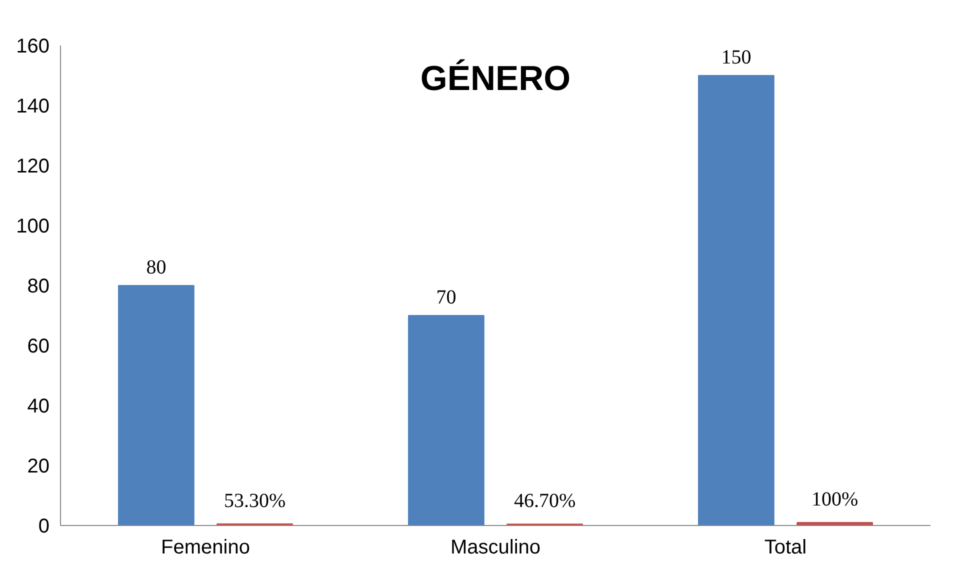 Image resolution: width=957 pixels, height=581 pixels. Describe the element at coordinates (33, 227) in the screenshot. I see `y-tick-label: 100` at that location.